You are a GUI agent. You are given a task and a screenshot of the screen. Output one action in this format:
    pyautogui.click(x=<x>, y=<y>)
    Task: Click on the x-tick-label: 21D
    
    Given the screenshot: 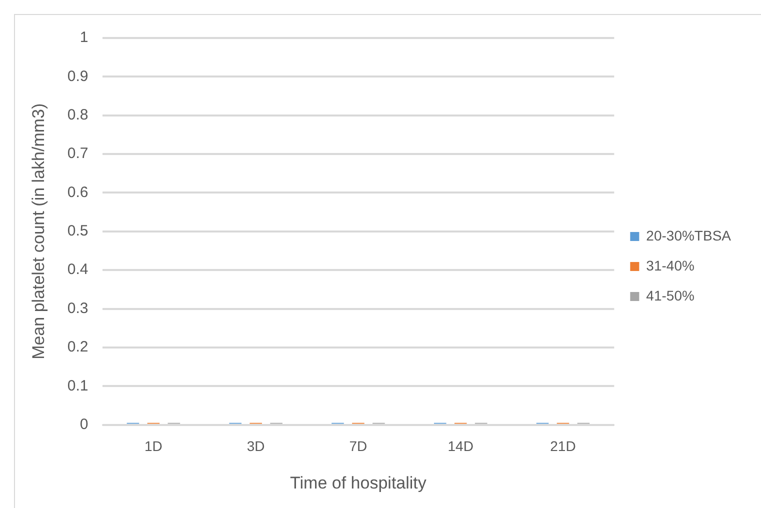 What is the action you would take?
    pyautogui.click(x=563, y=446)
    